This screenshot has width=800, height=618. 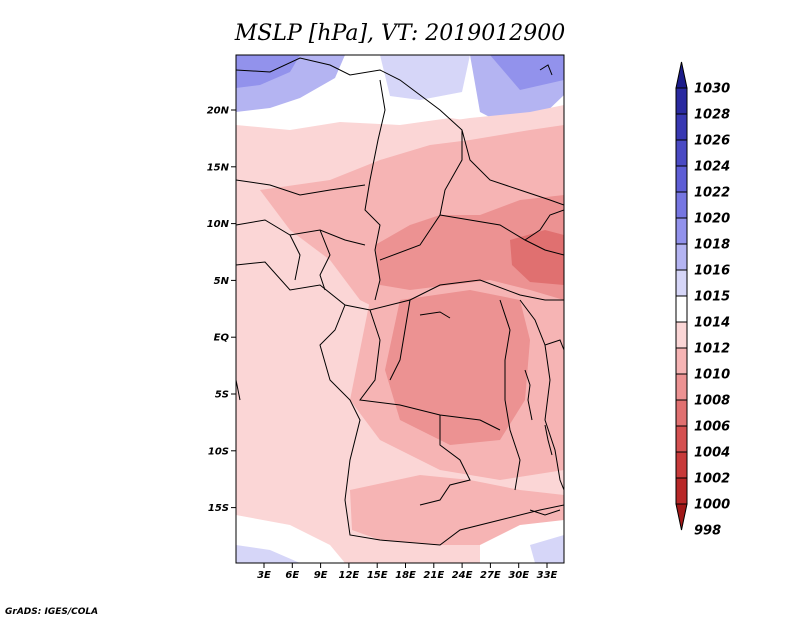 I want to click on colorbar-label: 1018, so click(x=712, y=245).